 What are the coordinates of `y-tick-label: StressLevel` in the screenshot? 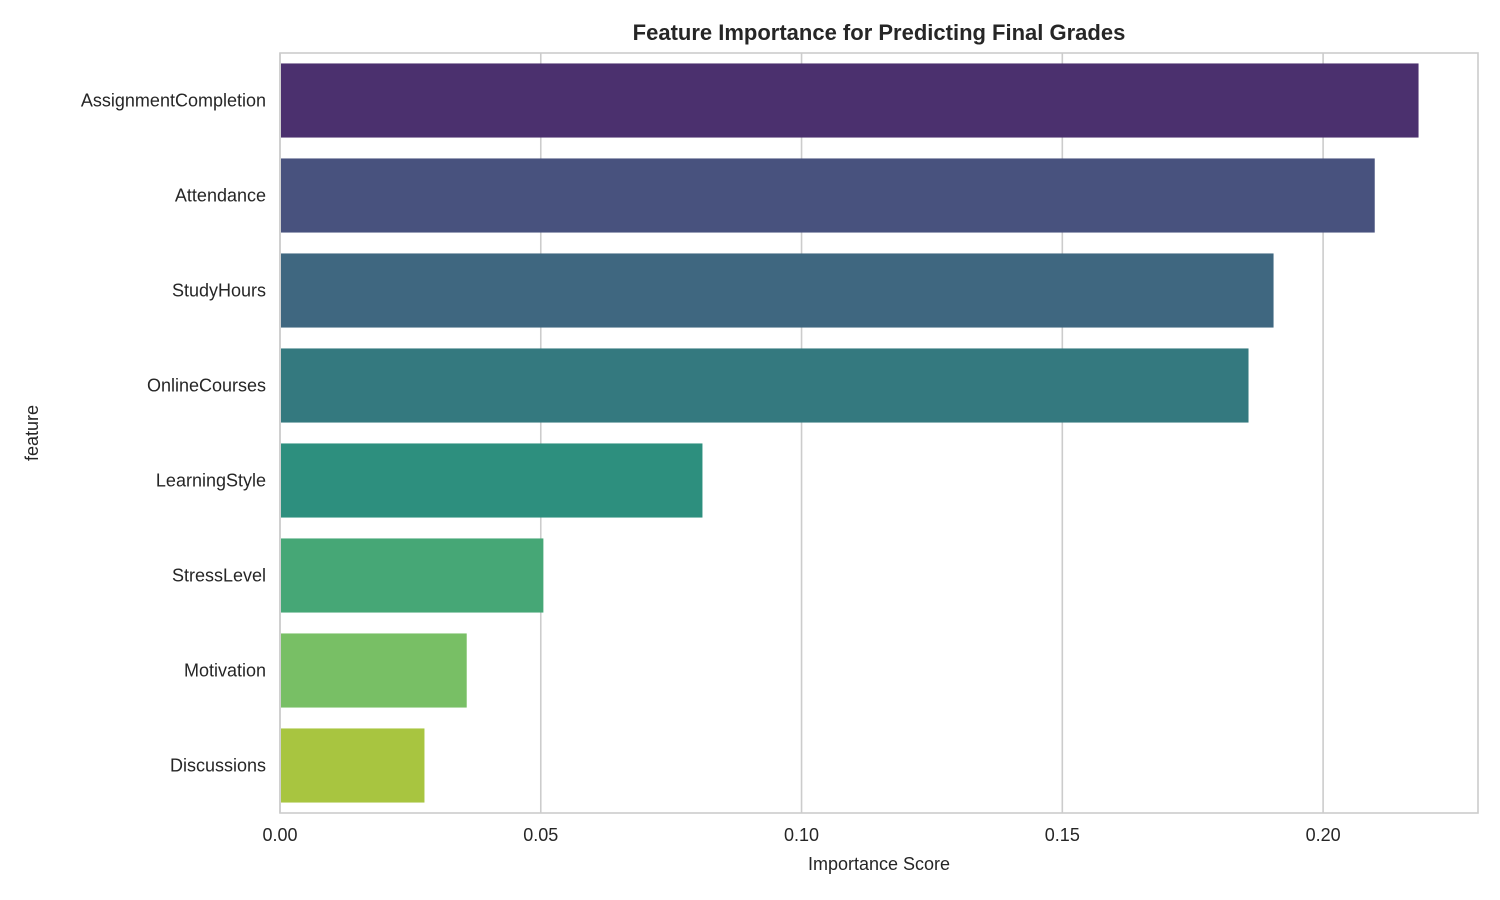 It's located at (219, 576).